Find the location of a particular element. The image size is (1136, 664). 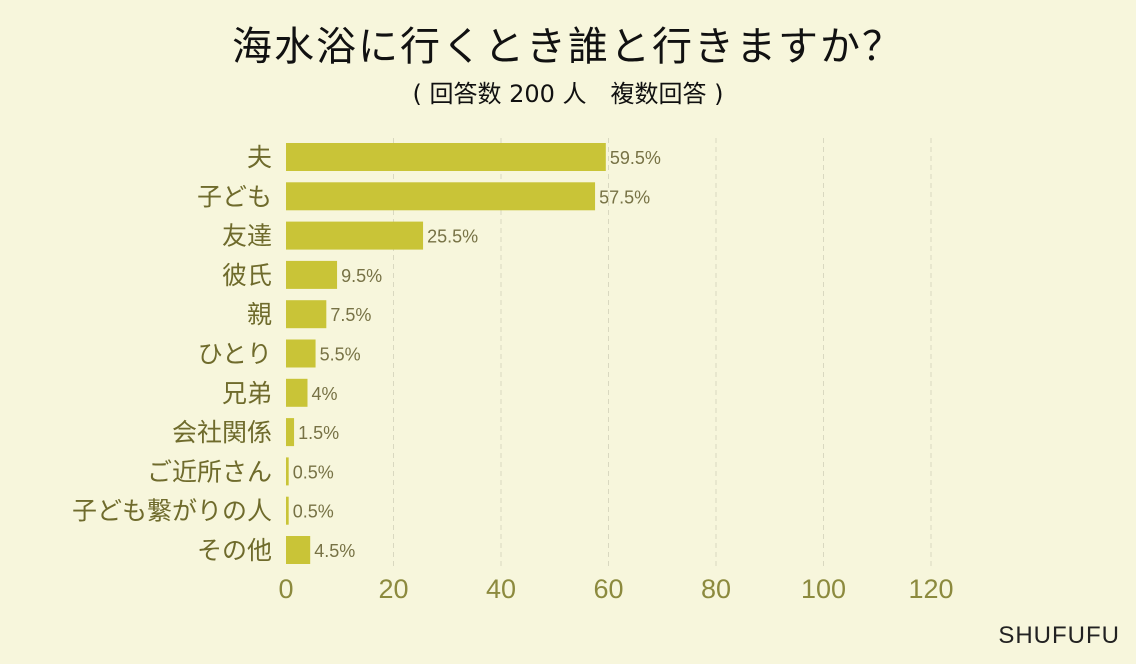

value-label: 57.5% is located at coordinates (624, 197).